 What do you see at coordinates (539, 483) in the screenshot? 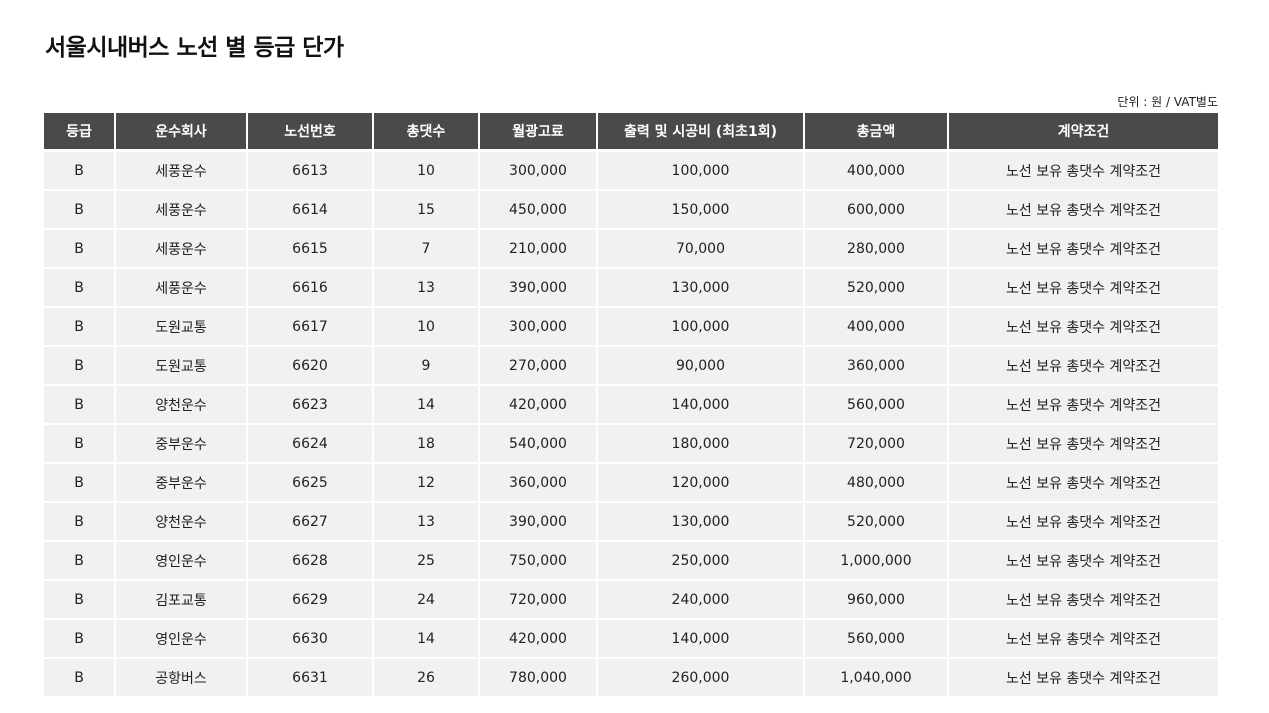
I see `col-monthly-fee-cell: 360,000` at bounding box center [539, 483].